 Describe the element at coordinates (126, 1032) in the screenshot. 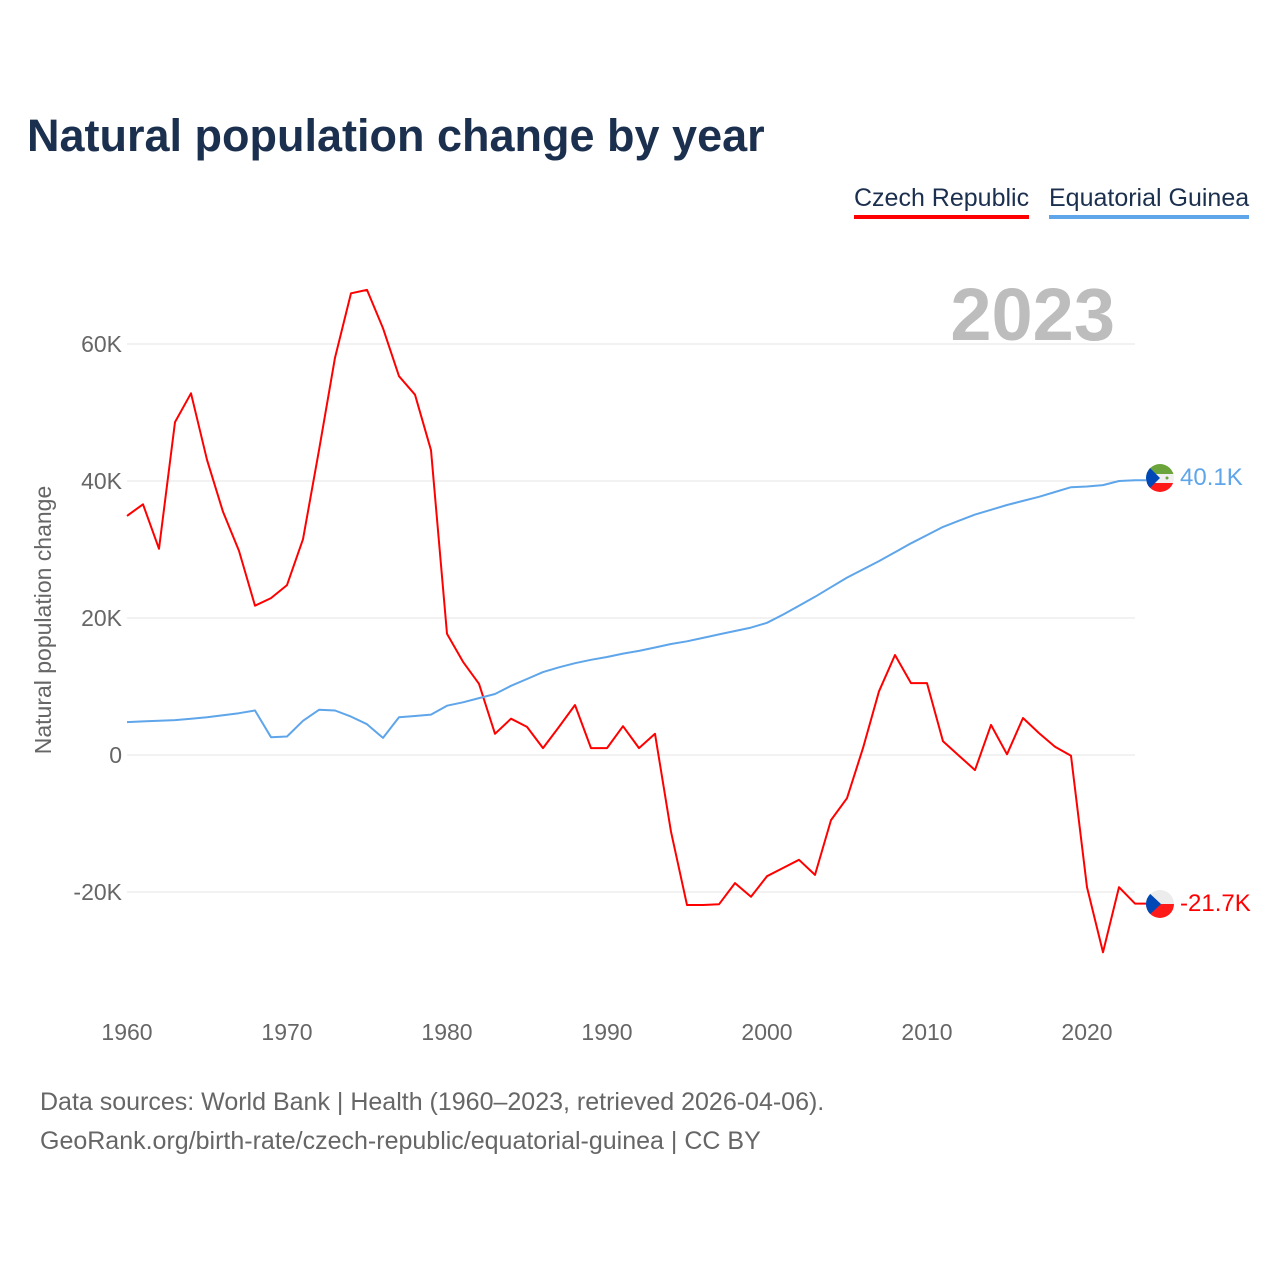

I see `x-tick-label: 1960` at that location.